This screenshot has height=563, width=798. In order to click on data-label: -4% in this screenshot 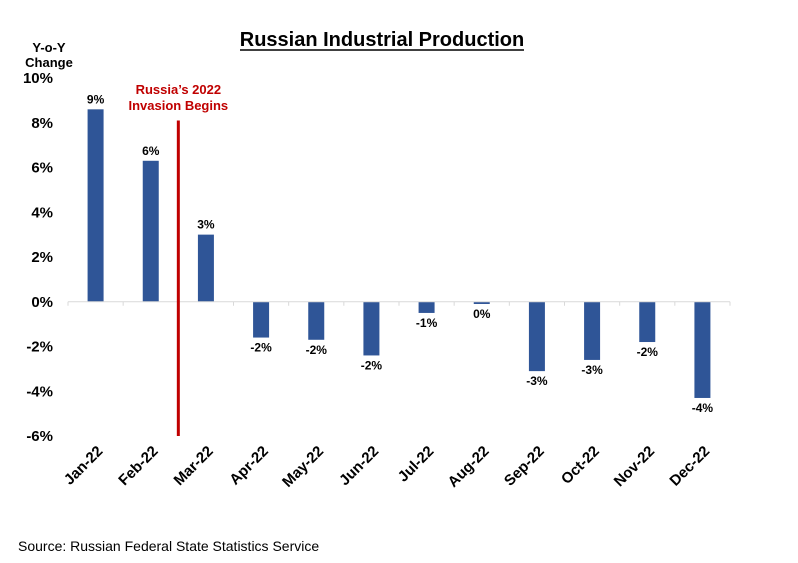, I will do `click(703, 408)`.